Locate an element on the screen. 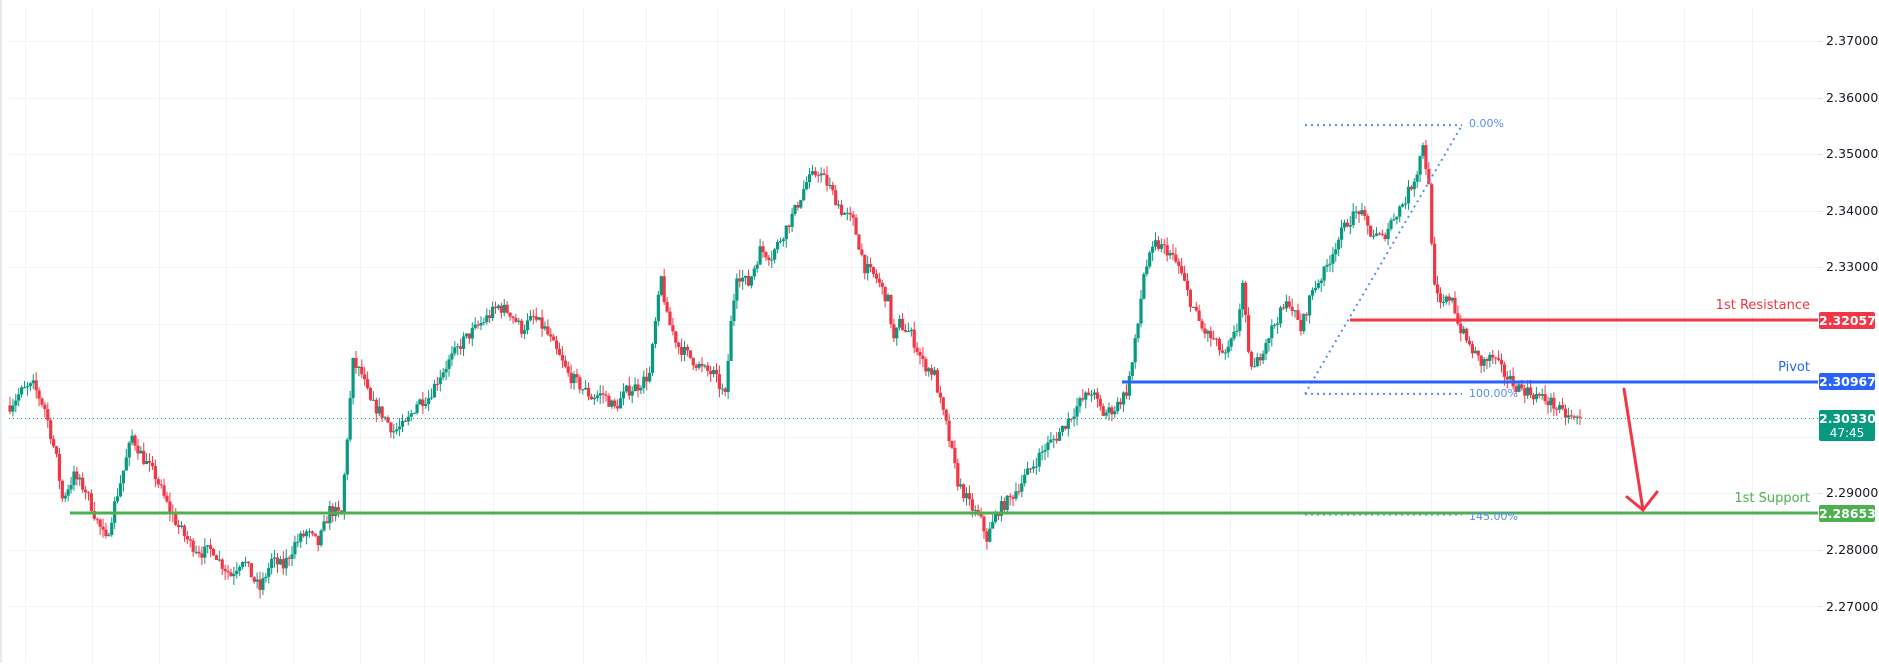 The width and height of the screenshot is (1879, 668). axis-tick-2-35: 2.35000 is located at coordinates (1852, 153).